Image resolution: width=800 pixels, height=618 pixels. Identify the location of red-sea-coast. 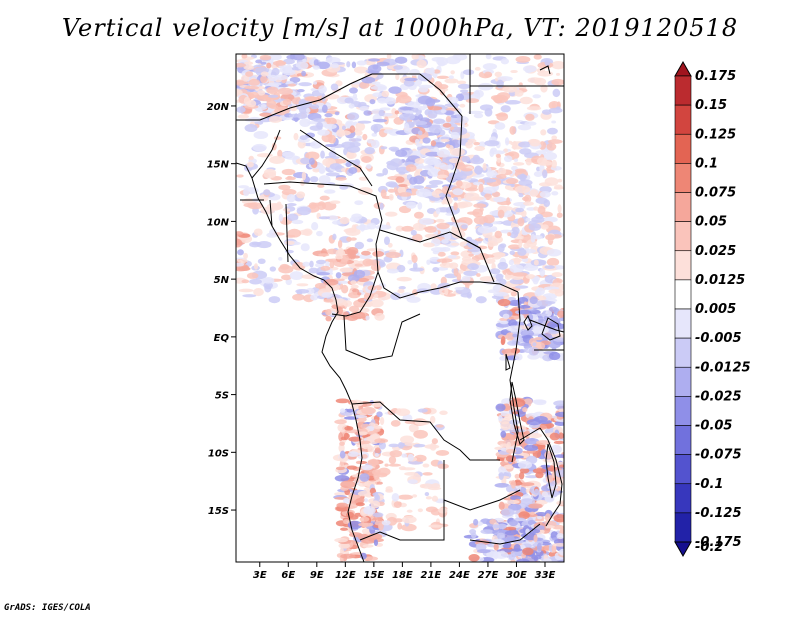
(545, 70).